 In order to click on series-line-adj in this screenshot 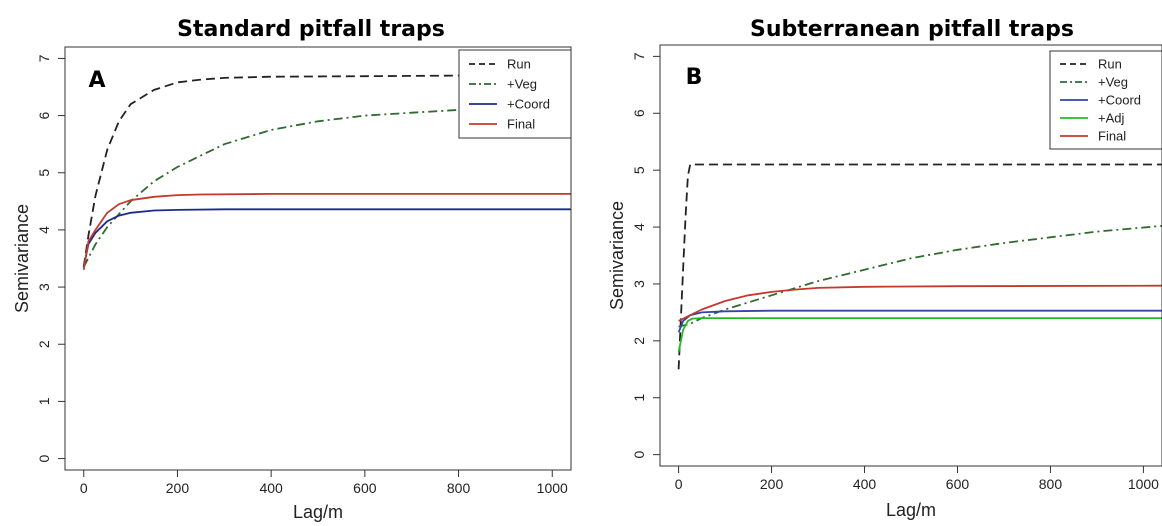, I will do `click(919, 335)`.